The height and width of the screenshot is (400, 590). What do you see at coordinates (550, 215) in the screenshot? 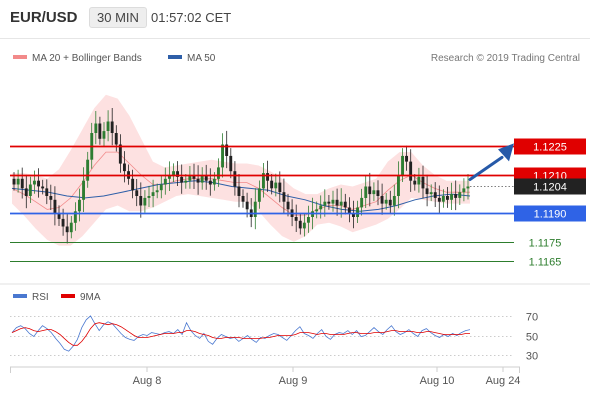
I see `support-1-label: 1.1190` at bounding box center [550, 215].